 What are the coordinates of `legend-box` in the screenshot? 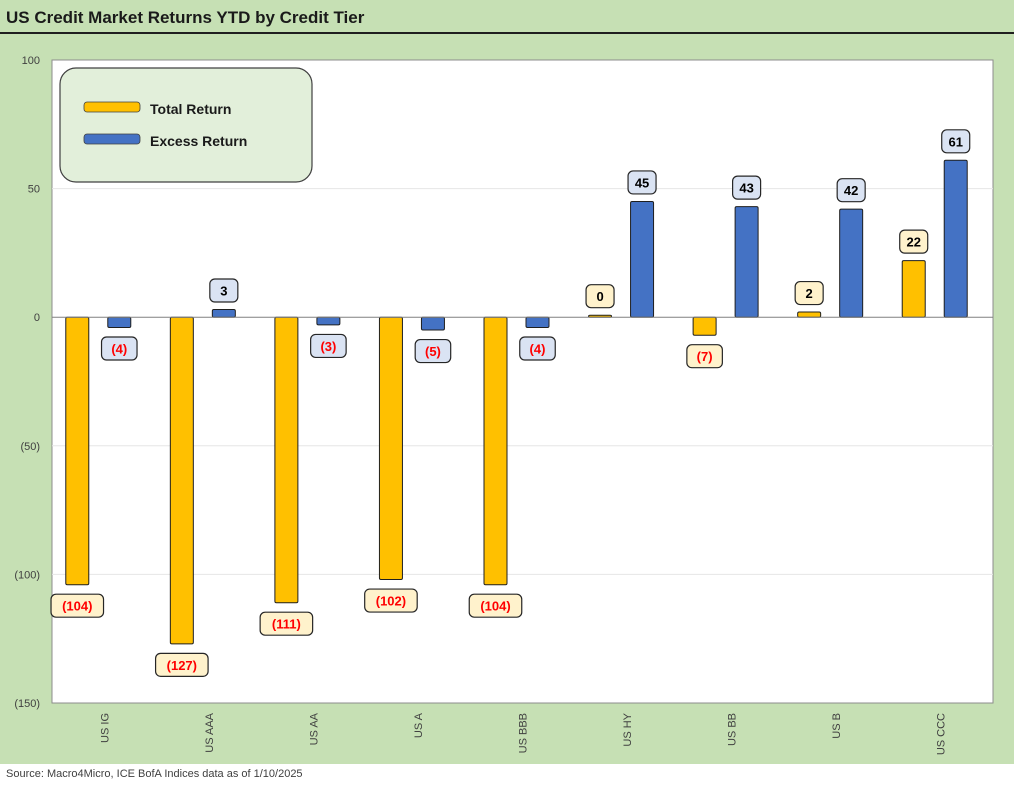 It's located at (186, 125).